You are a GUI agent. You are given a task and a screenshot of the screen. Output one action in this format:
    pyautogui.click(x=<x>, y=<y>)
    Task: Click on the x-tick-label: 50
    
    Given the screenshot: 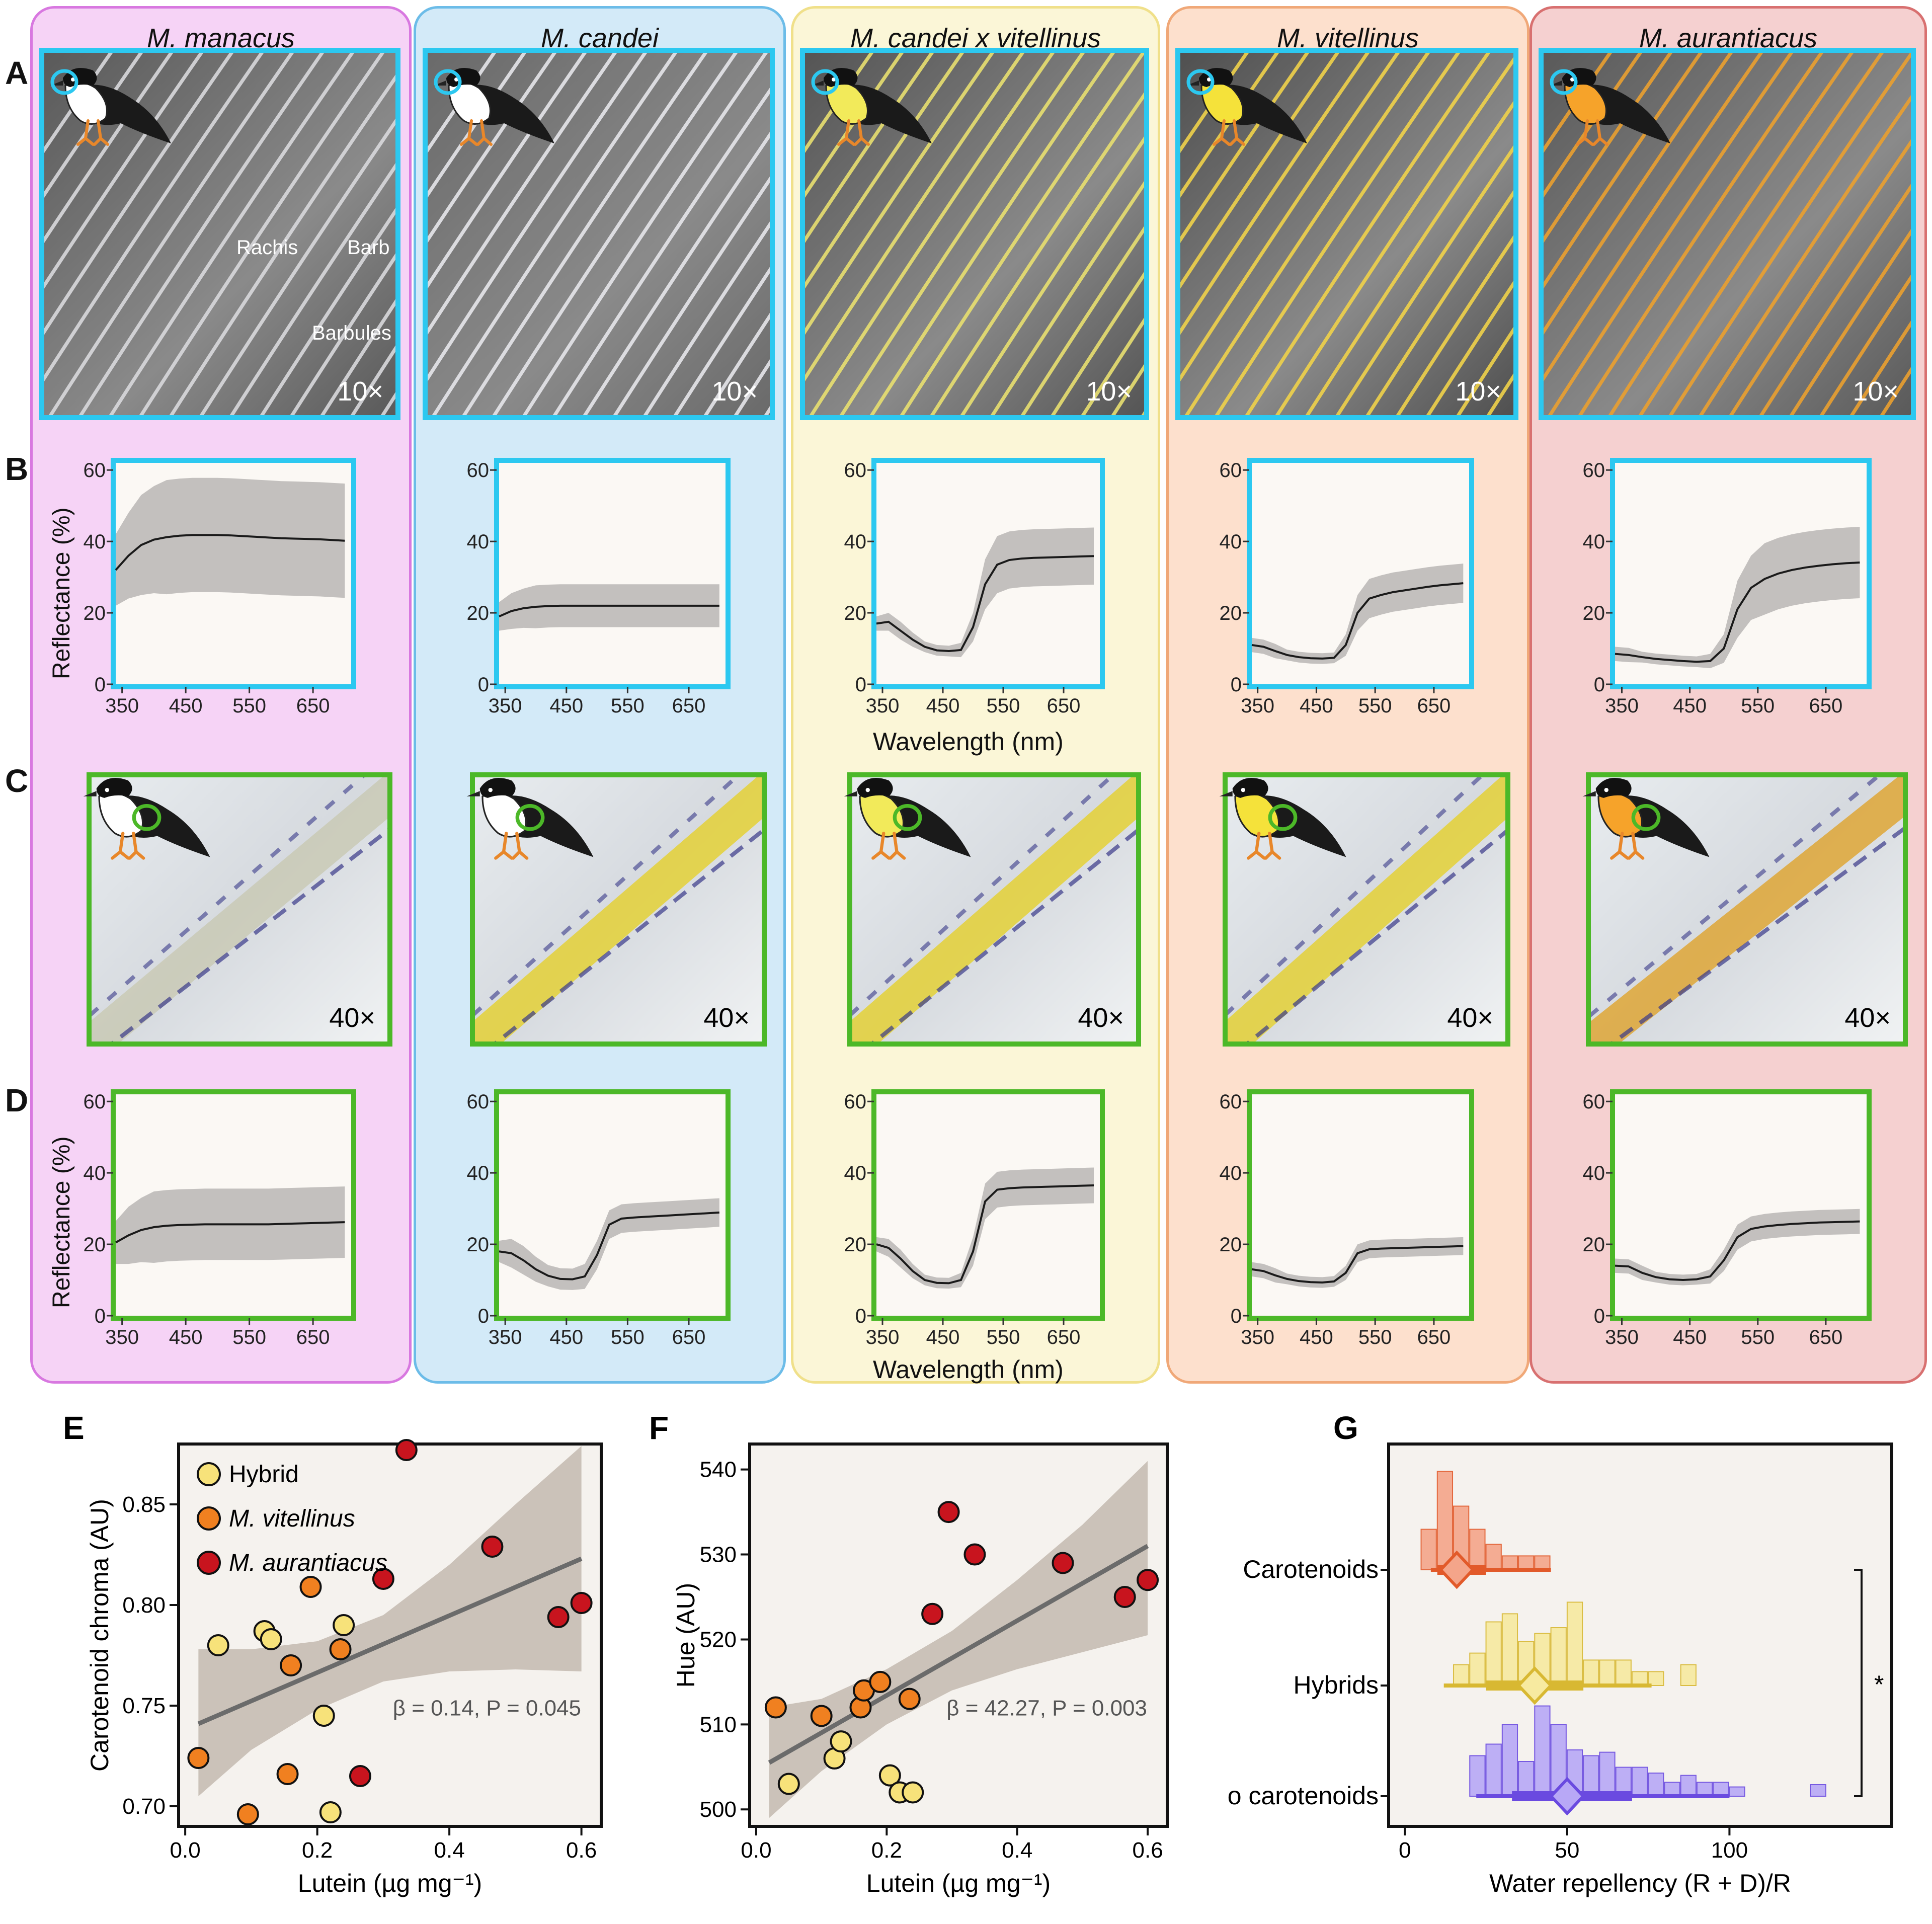 What is the action you would take?
    pyautogui.click(x=1567, y=1850)
    